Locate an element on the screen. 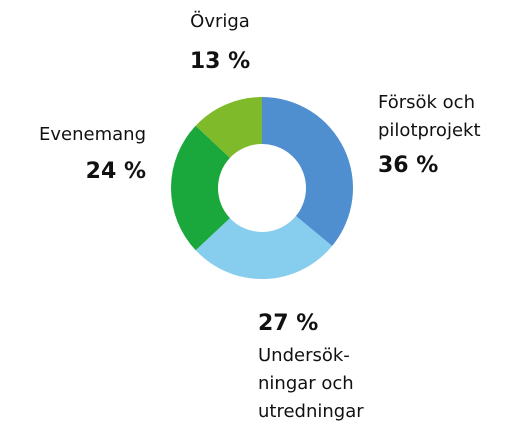 The width and height of the screenshot is (519, 424). slice-label: Undersök- is located at coordinates (304, 355).